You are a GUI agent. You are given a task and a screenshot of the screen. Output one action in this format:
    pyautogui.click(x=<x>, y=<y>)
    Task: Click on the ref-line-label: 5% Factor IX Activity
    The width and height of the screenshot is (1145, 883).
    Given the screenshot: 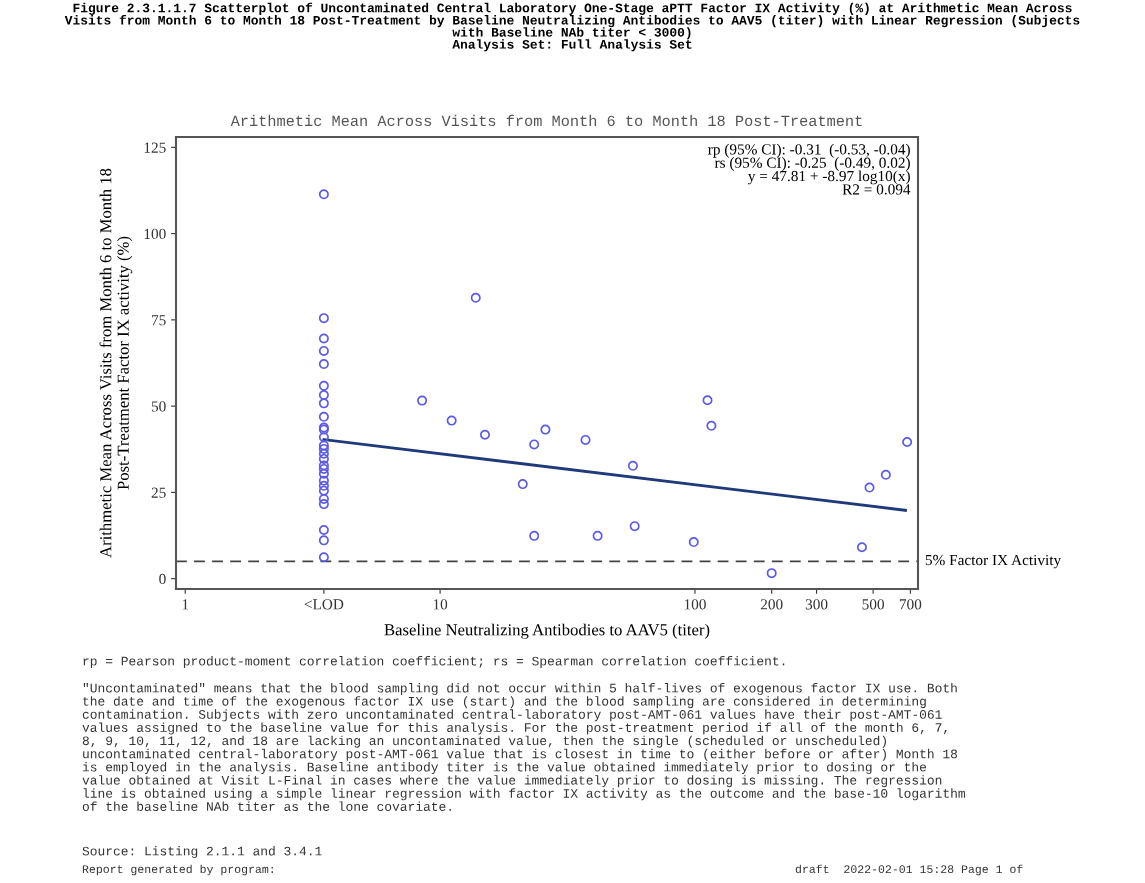 What is the action you would take?
    pyautogui.click(x=993, y=561)
    